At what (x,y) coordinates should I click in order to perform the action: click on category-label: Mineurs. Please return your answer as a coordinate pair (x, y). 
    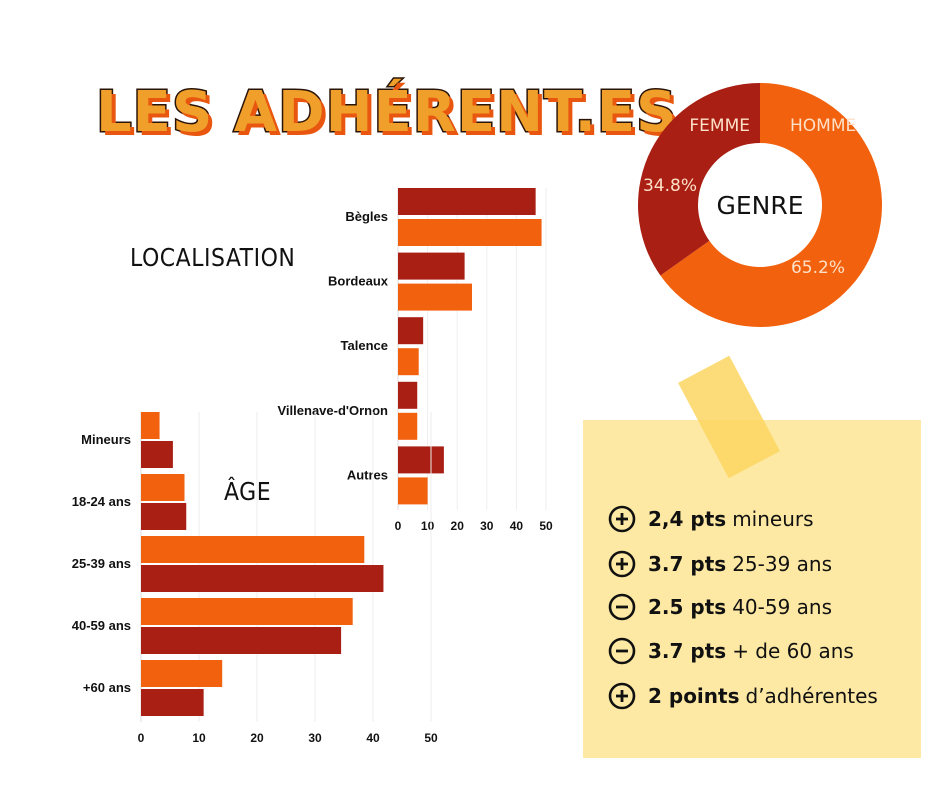
    Looking at the image, I should click on (106, 439).